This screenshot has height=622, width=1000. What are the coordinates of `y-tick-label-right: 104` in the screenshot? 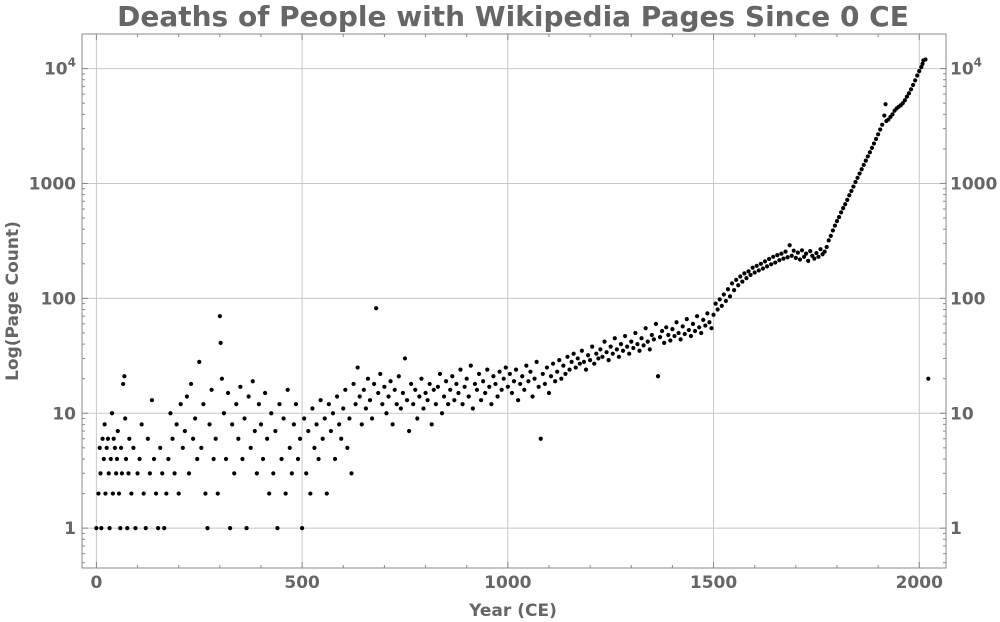 It's located at (966, 68).